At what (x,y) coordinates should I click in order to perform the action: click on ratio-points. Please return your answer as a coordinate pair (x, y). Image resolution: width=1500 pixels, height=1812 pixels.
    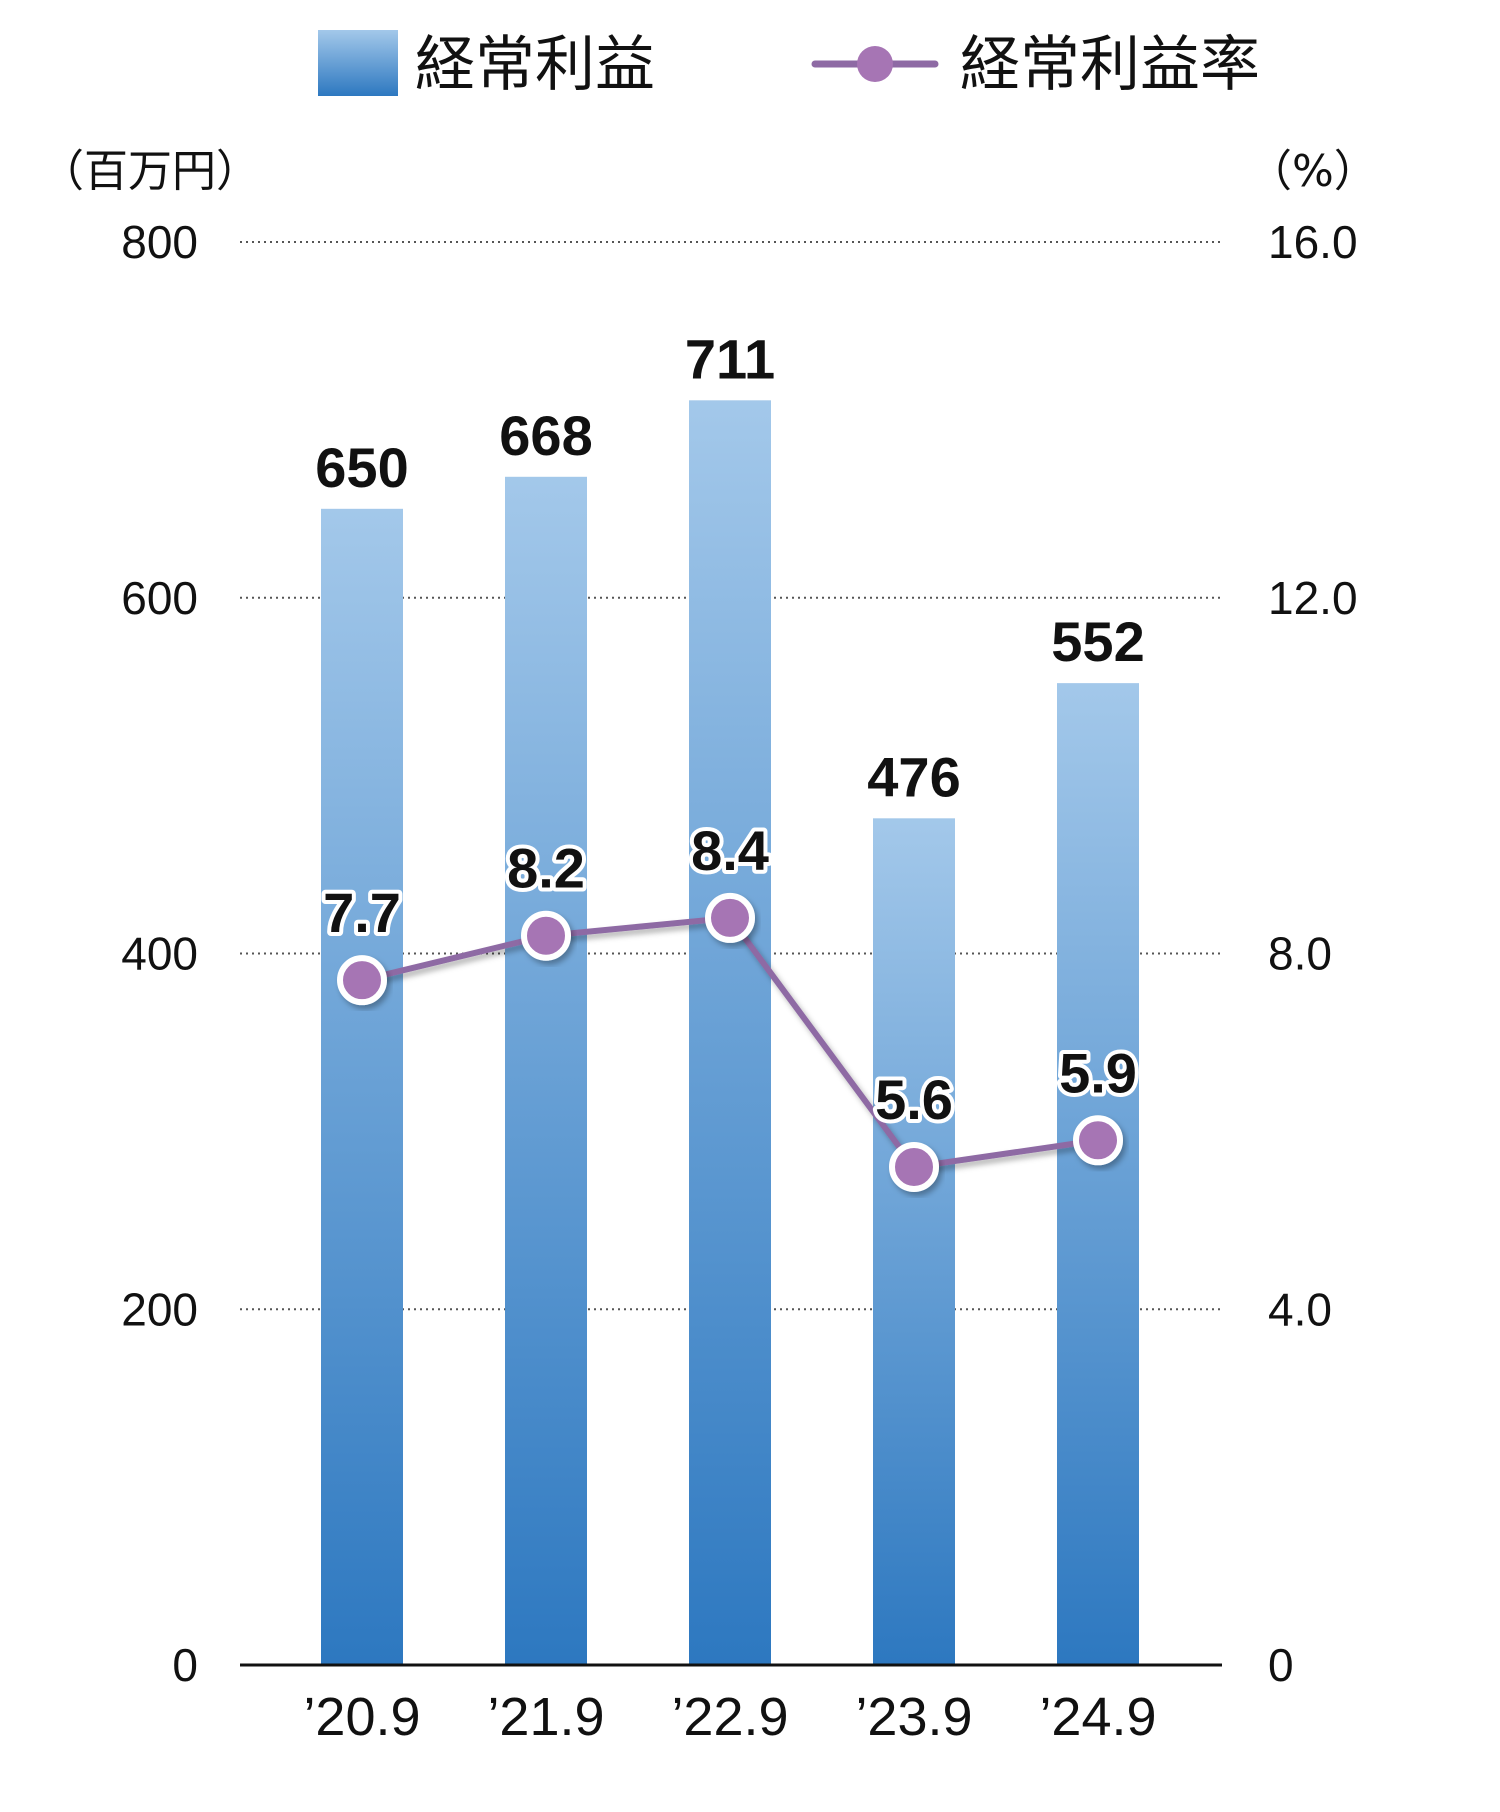
    Looking at the image, I should click on (730, 1042).